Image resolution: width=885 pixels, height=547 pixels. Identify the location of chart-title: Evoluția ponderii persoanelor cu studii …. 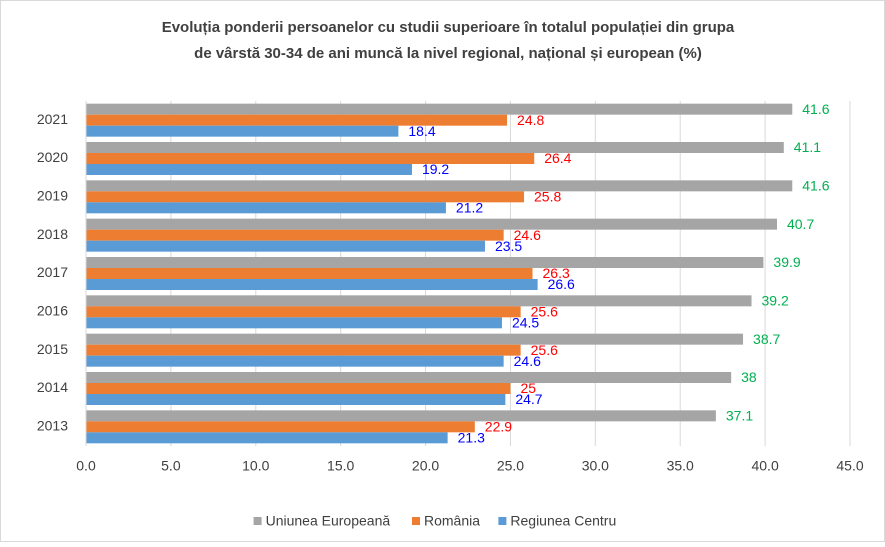
(448, 27).